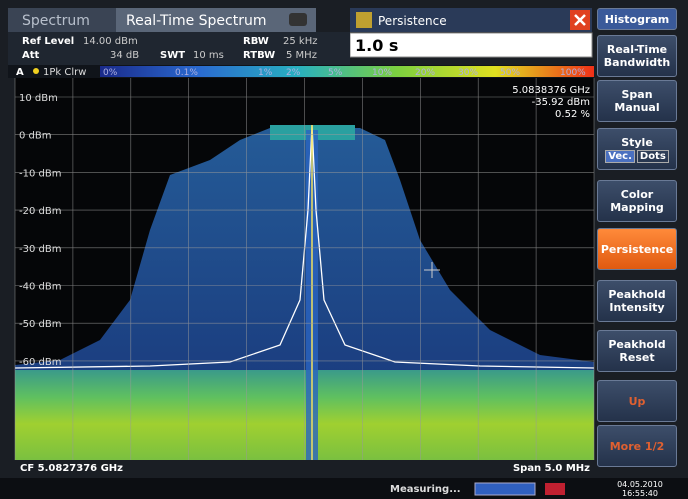 This screenshot has height=499, width=688. Describe the element at coordinates (172, 55) in the screenshot. I see `header-label: SWT` at that location.